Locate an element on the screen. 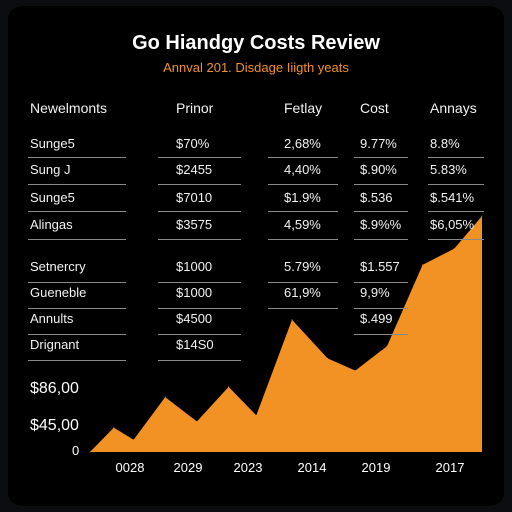 The height and width of the screenshot is (512, 512). table-cell: $.90% is located at coordinates (378, 169).